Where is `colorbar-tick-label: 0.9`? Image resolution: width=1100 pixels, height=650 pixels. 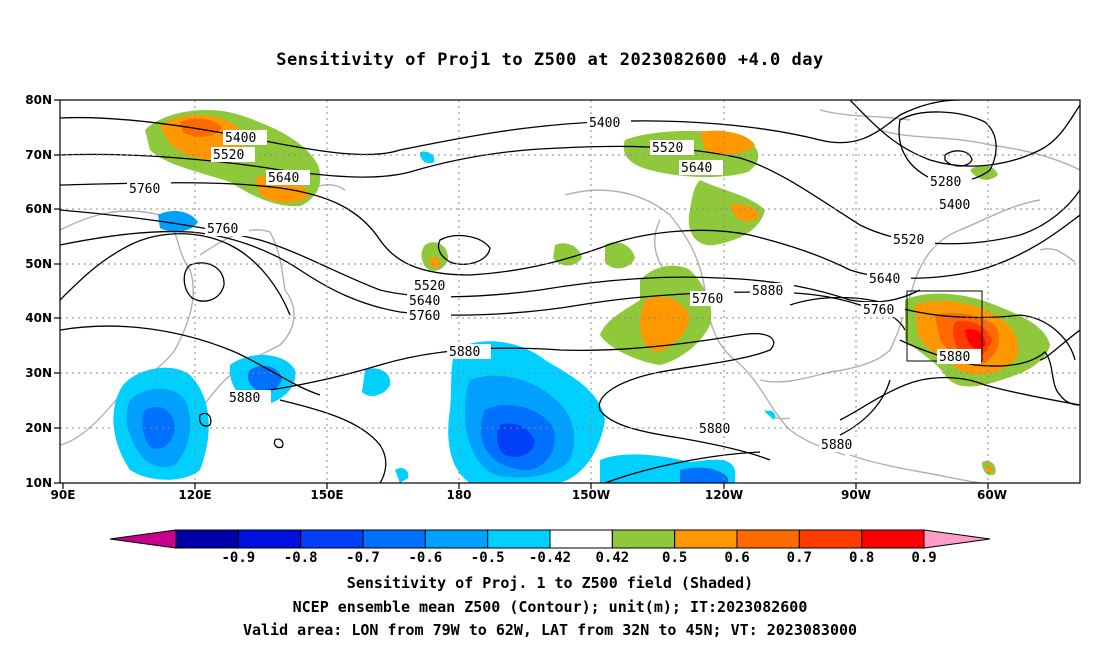
colorbar-tick-label: 0.9 is located at coordinates (923, 558).